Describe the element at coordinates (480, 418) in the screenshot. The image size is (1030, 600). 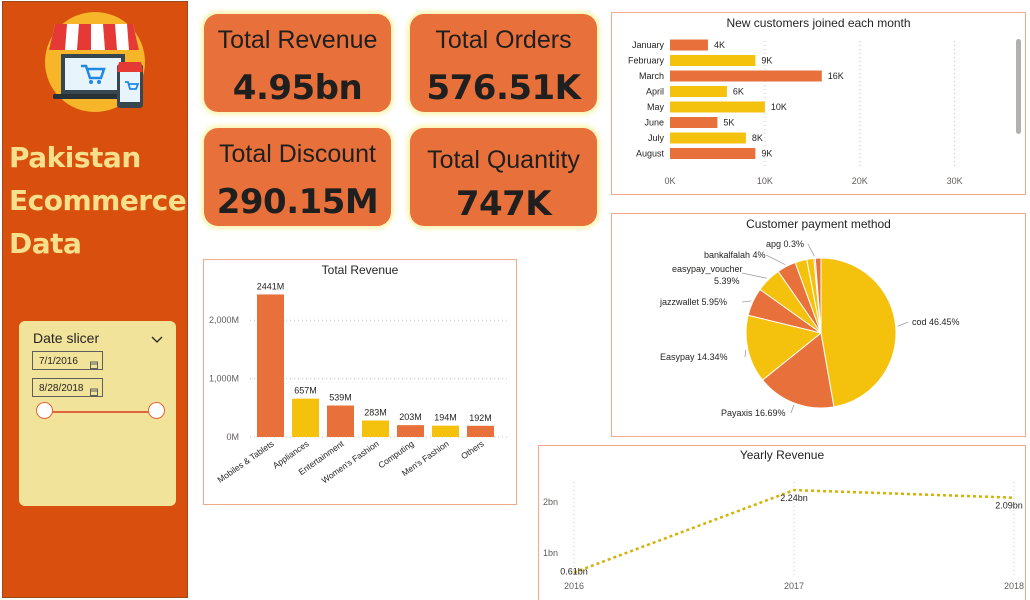
I see `data-label: 192M` at that location.